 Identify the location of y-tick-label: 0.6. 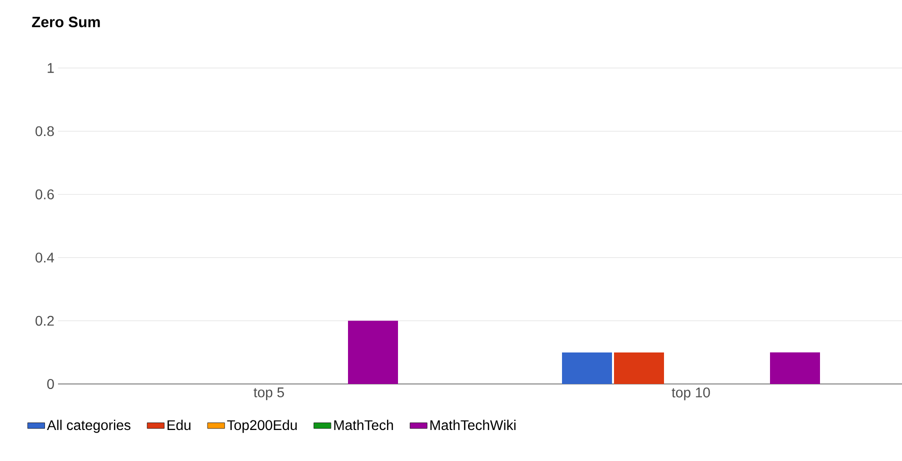
(45, 194).